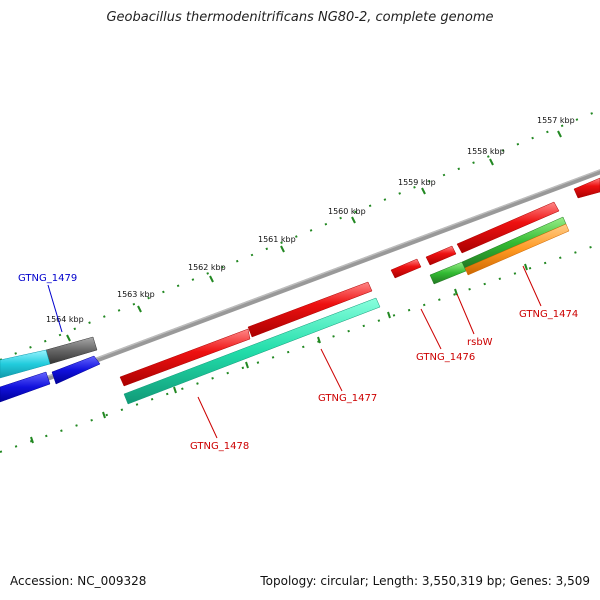 This screenshot has height=600, width=600. Describe the element at coordinates (47, 278) in the screenshot. I see `gene-label-gtng-1479: GTNG_1479` at that location.